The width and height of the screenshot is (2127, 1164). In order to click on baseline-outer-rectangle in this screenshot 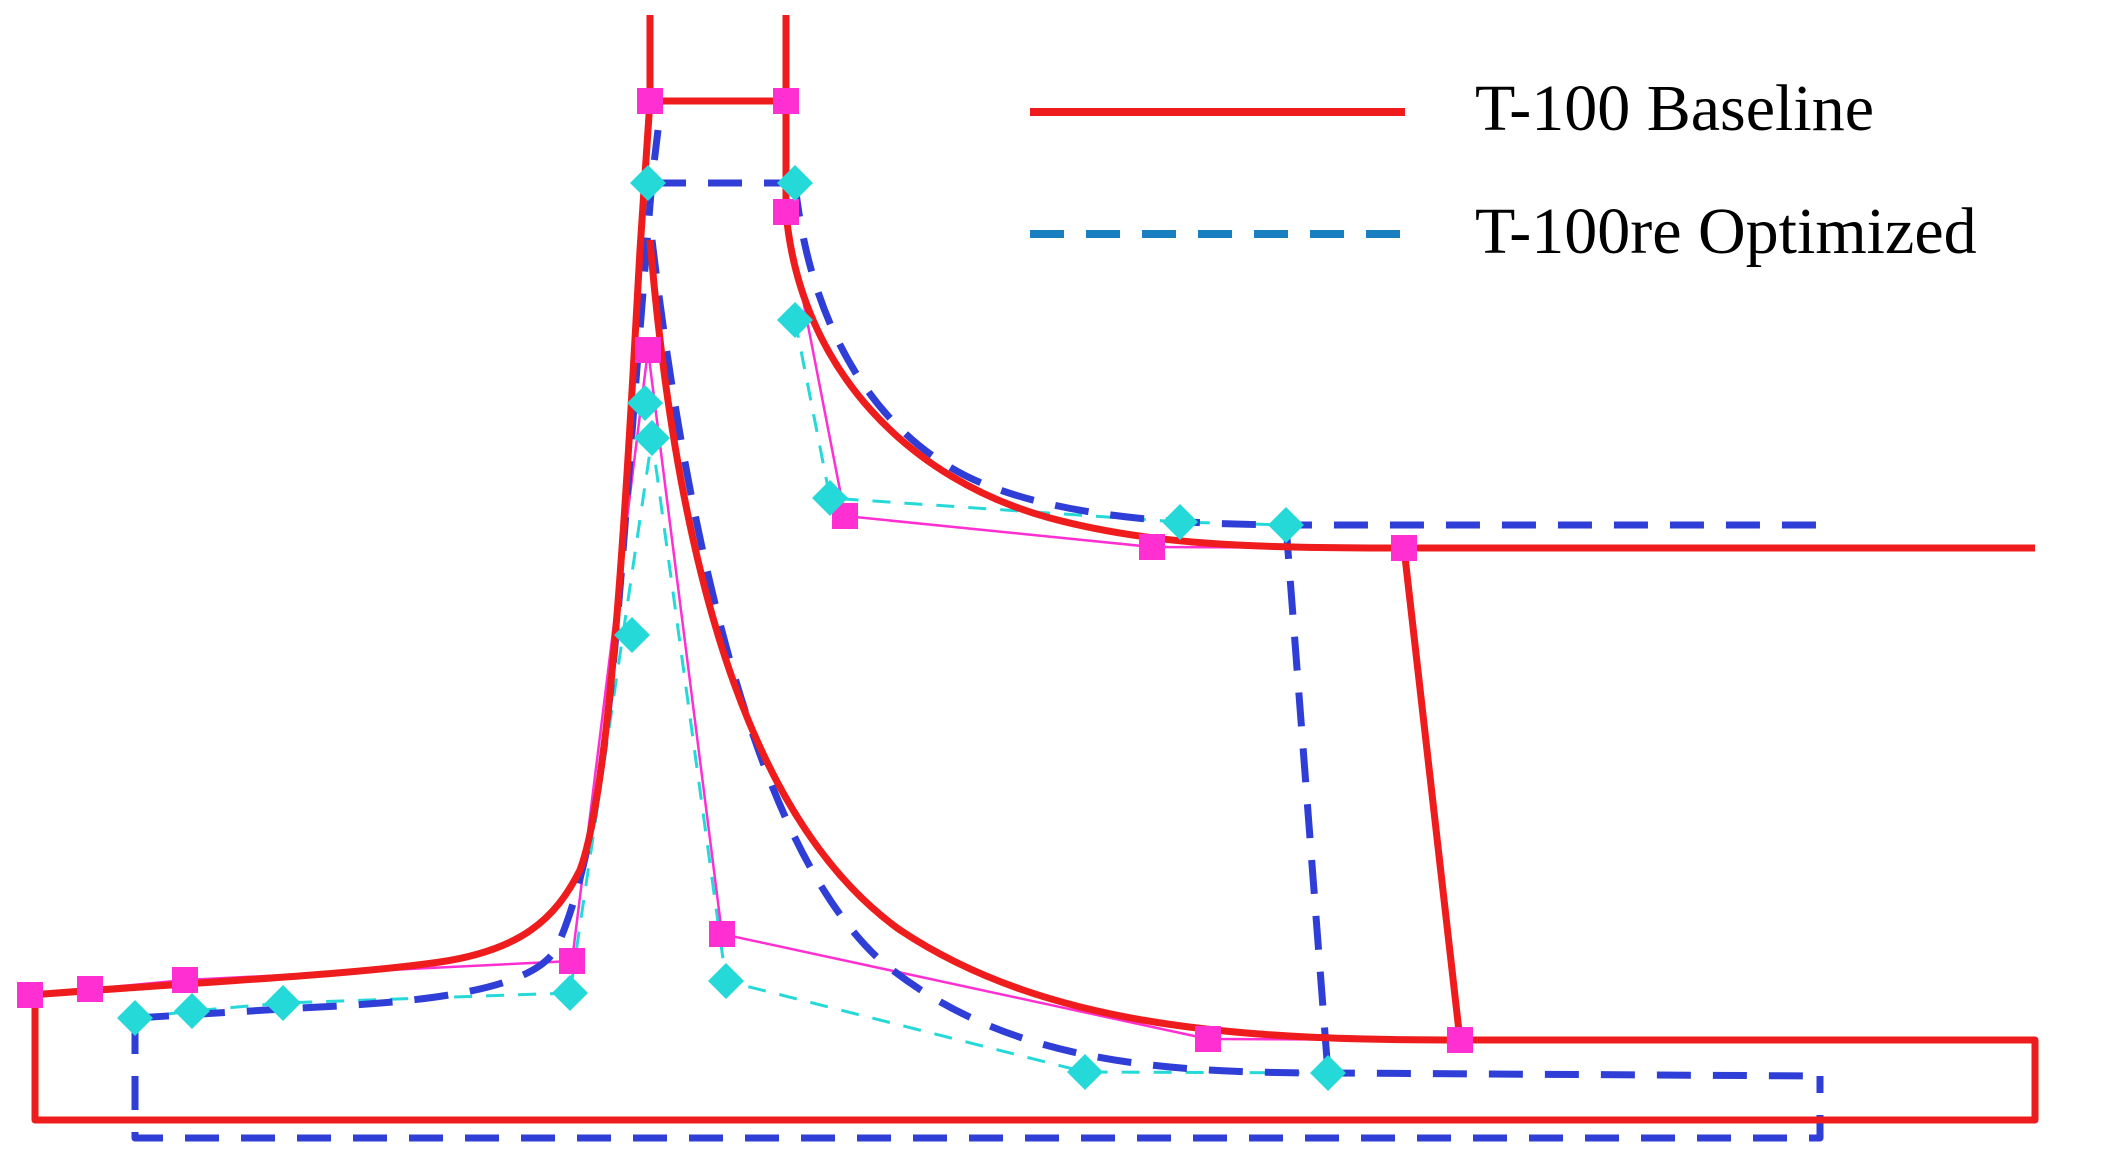, I will do `click(1035, 1059)`.